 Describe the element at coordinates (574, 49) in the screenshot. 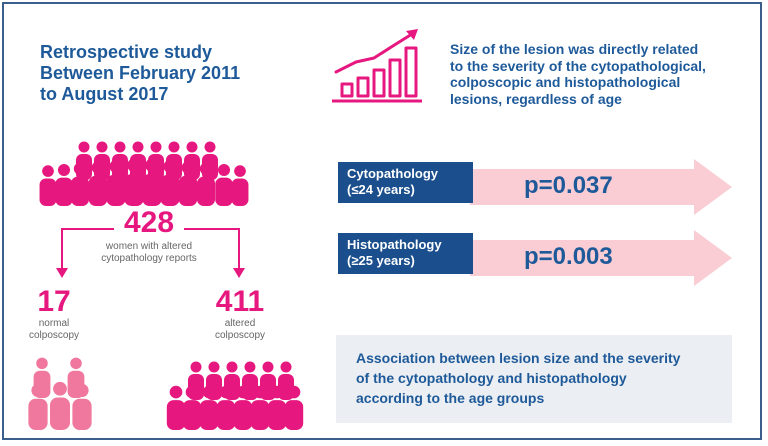

I see `lesion-line-1: Size of the lesion was directly related` at that location.